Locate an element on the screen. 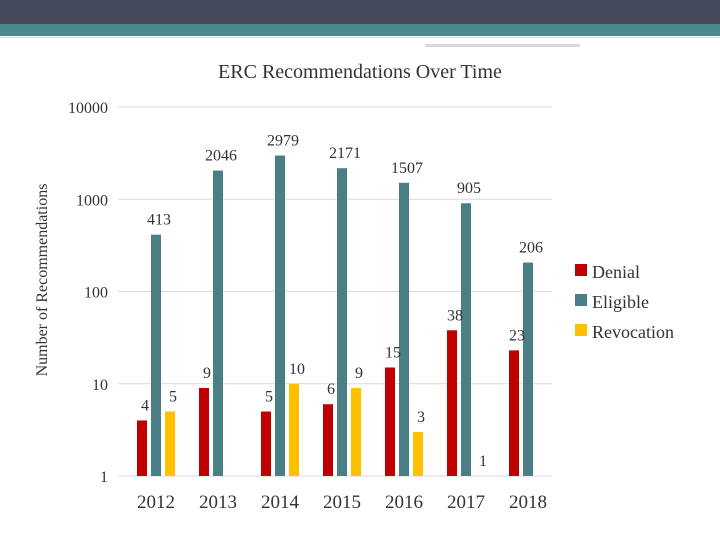  title-accent-line is located at coordinates (502, 45).